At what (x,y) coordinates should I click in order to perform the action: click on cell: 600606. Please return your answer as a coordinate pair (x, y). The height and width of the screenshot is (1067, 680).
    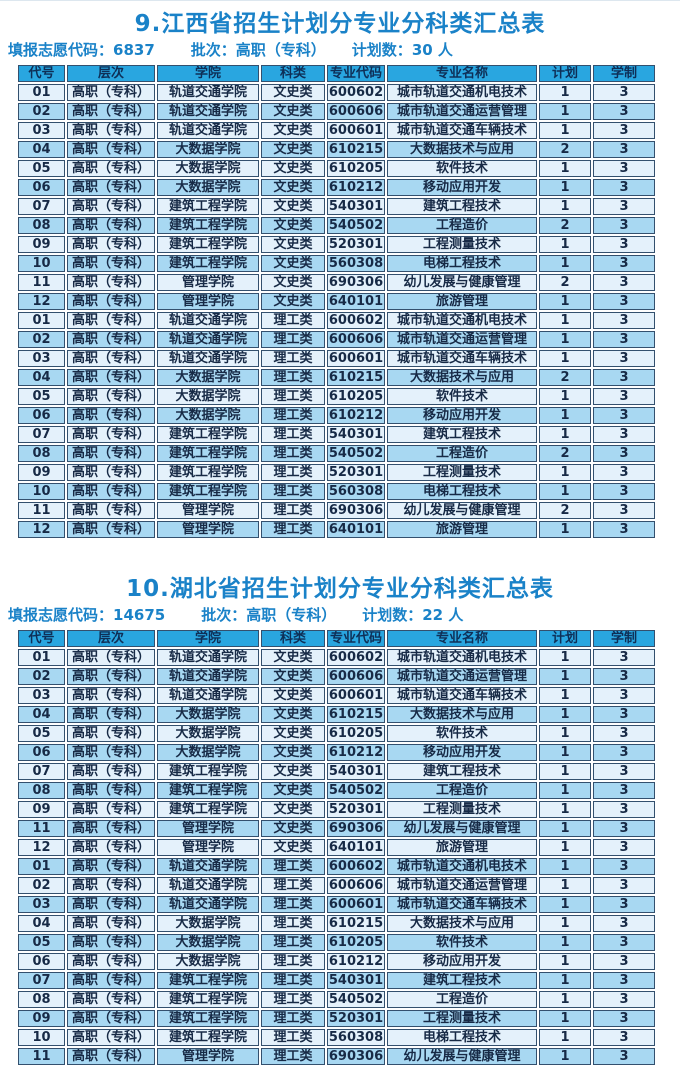
    Looking at the image, I should click on (356, 111).